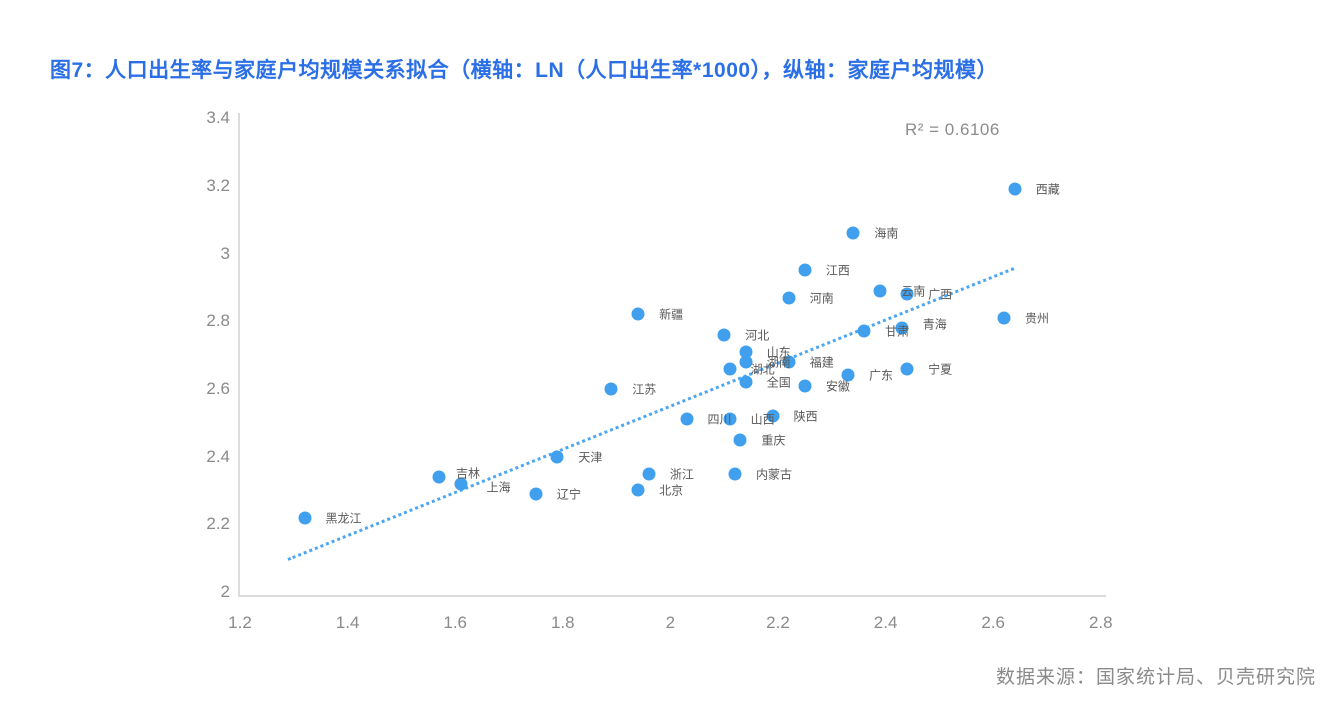 The width and height of the screenshot is (1330, 716). Describe the element at coordinates (821, 362) in the screenshot. I see `data-point-label: 福建` at that location.